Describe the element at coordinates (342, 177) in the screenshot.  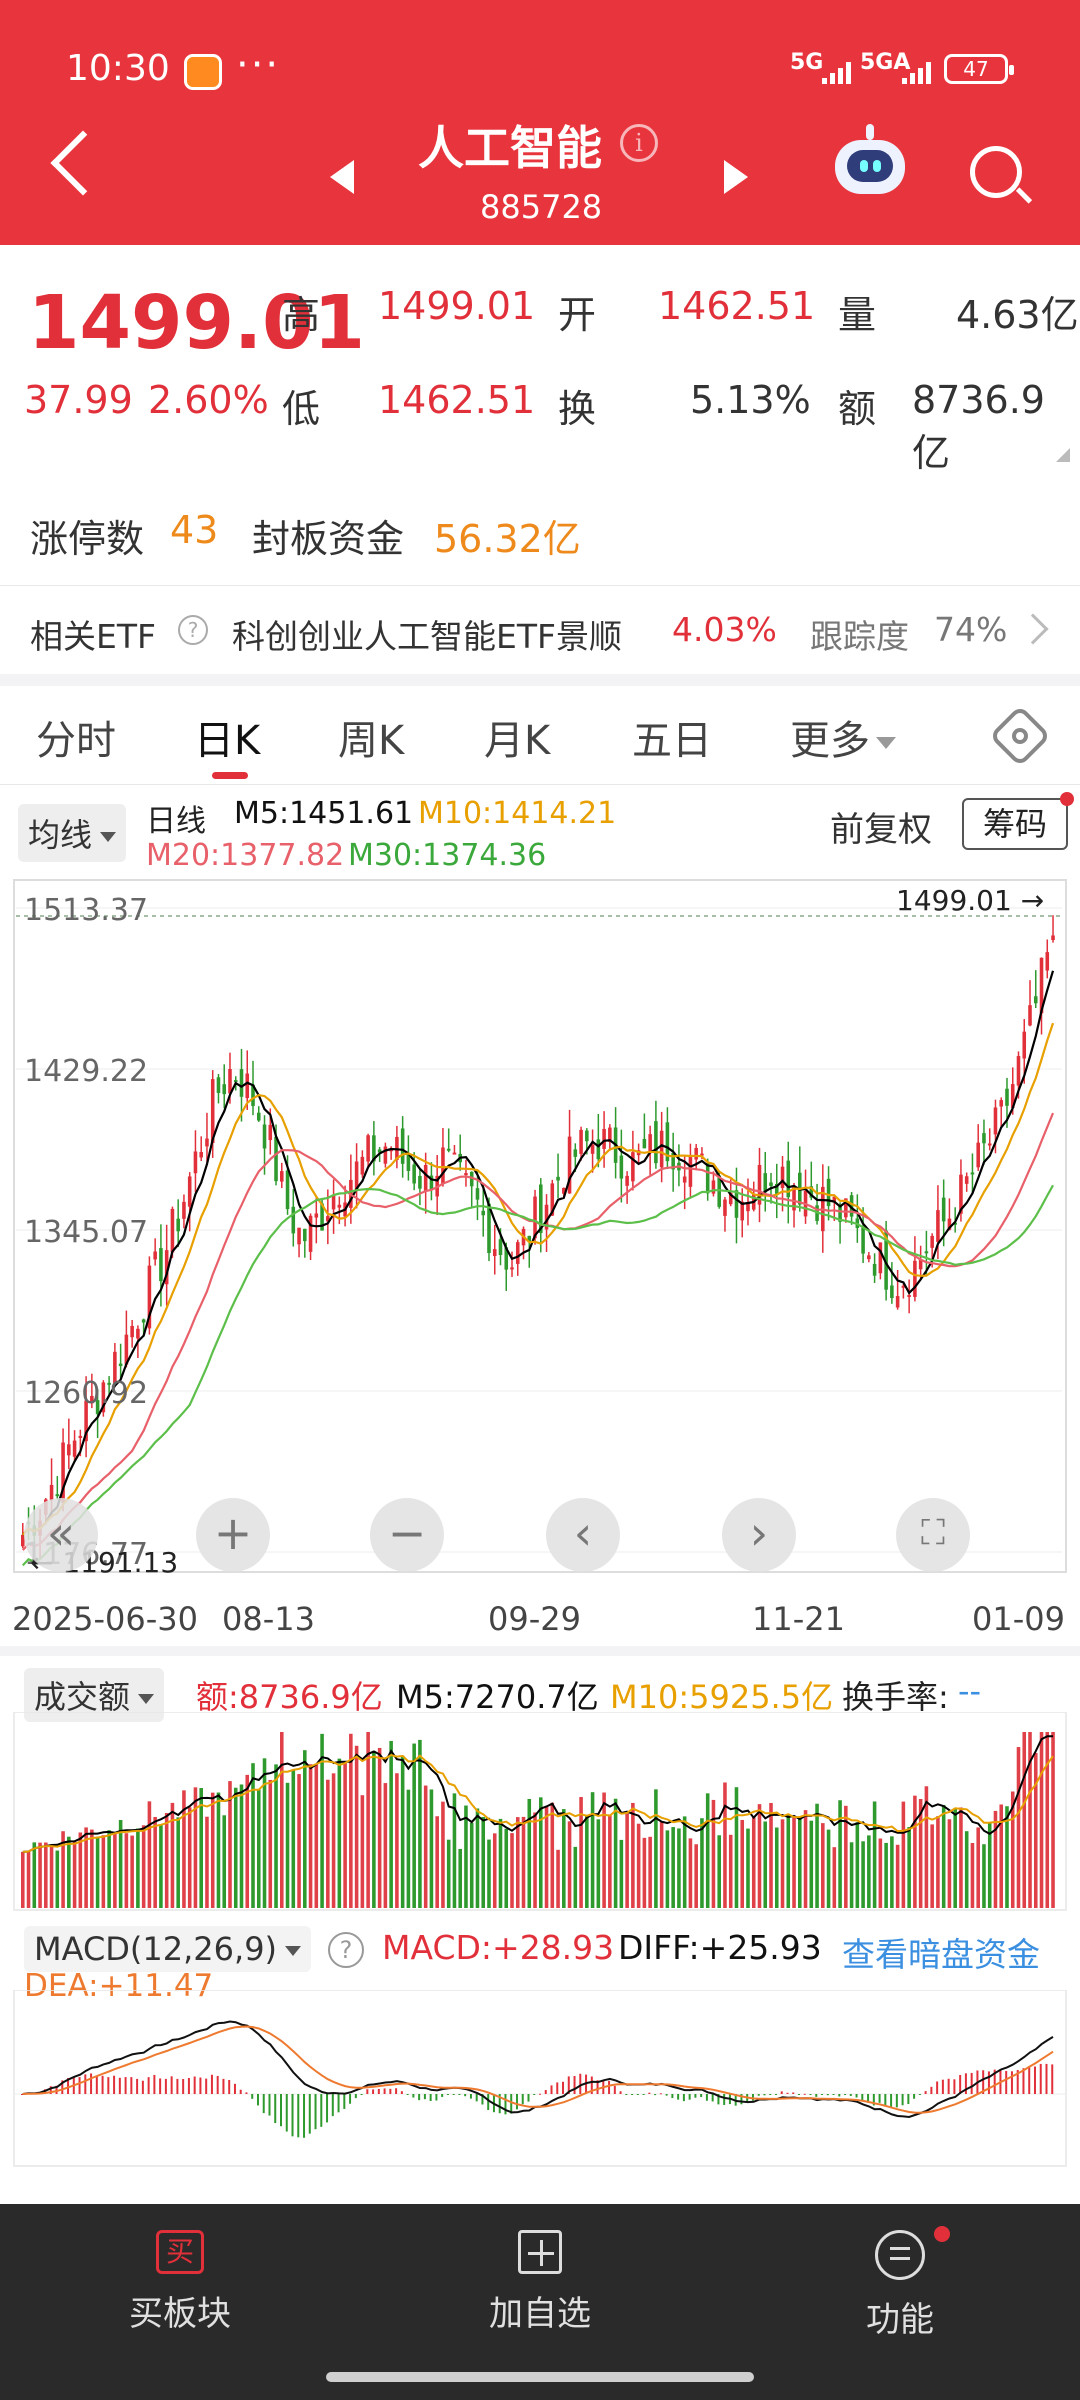
I see `prev-sector-icon` at that location.